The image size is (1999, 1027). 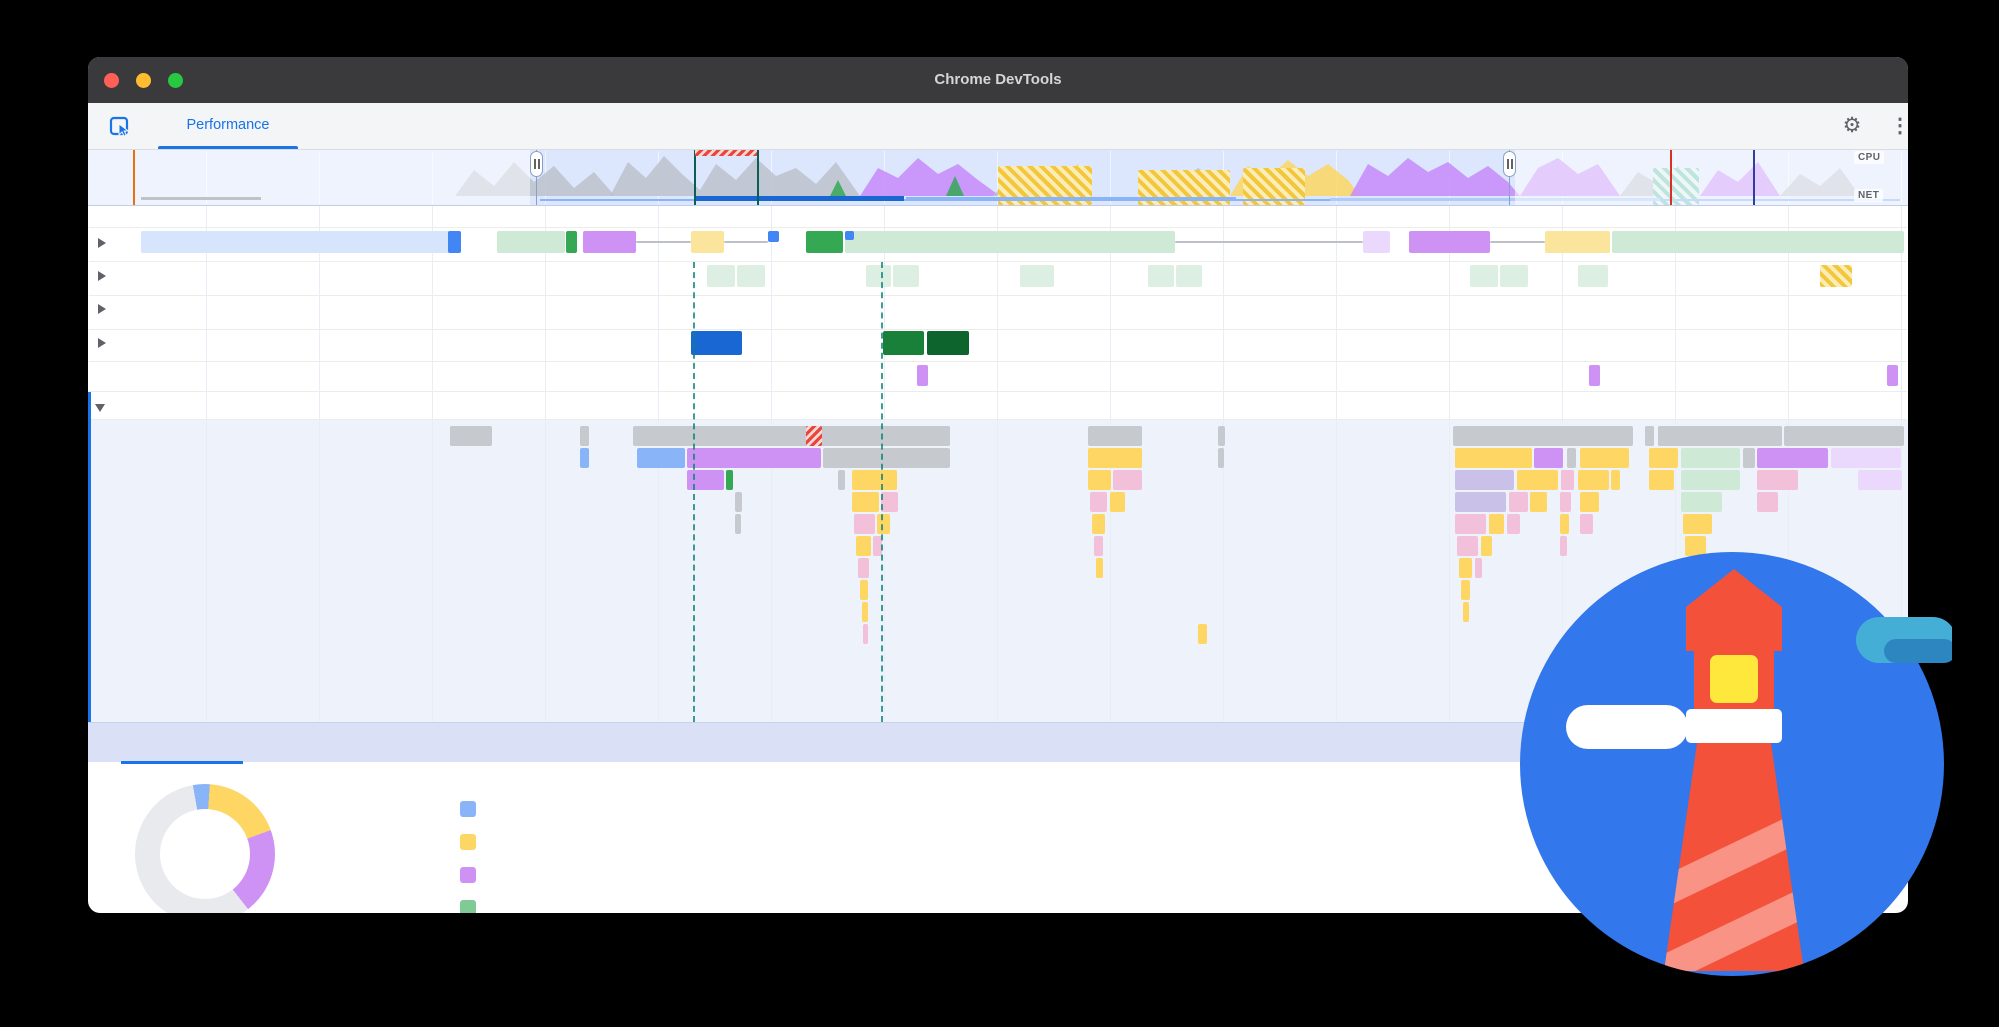 I want to click on selection-handle-left, so click(x=536, y=164).